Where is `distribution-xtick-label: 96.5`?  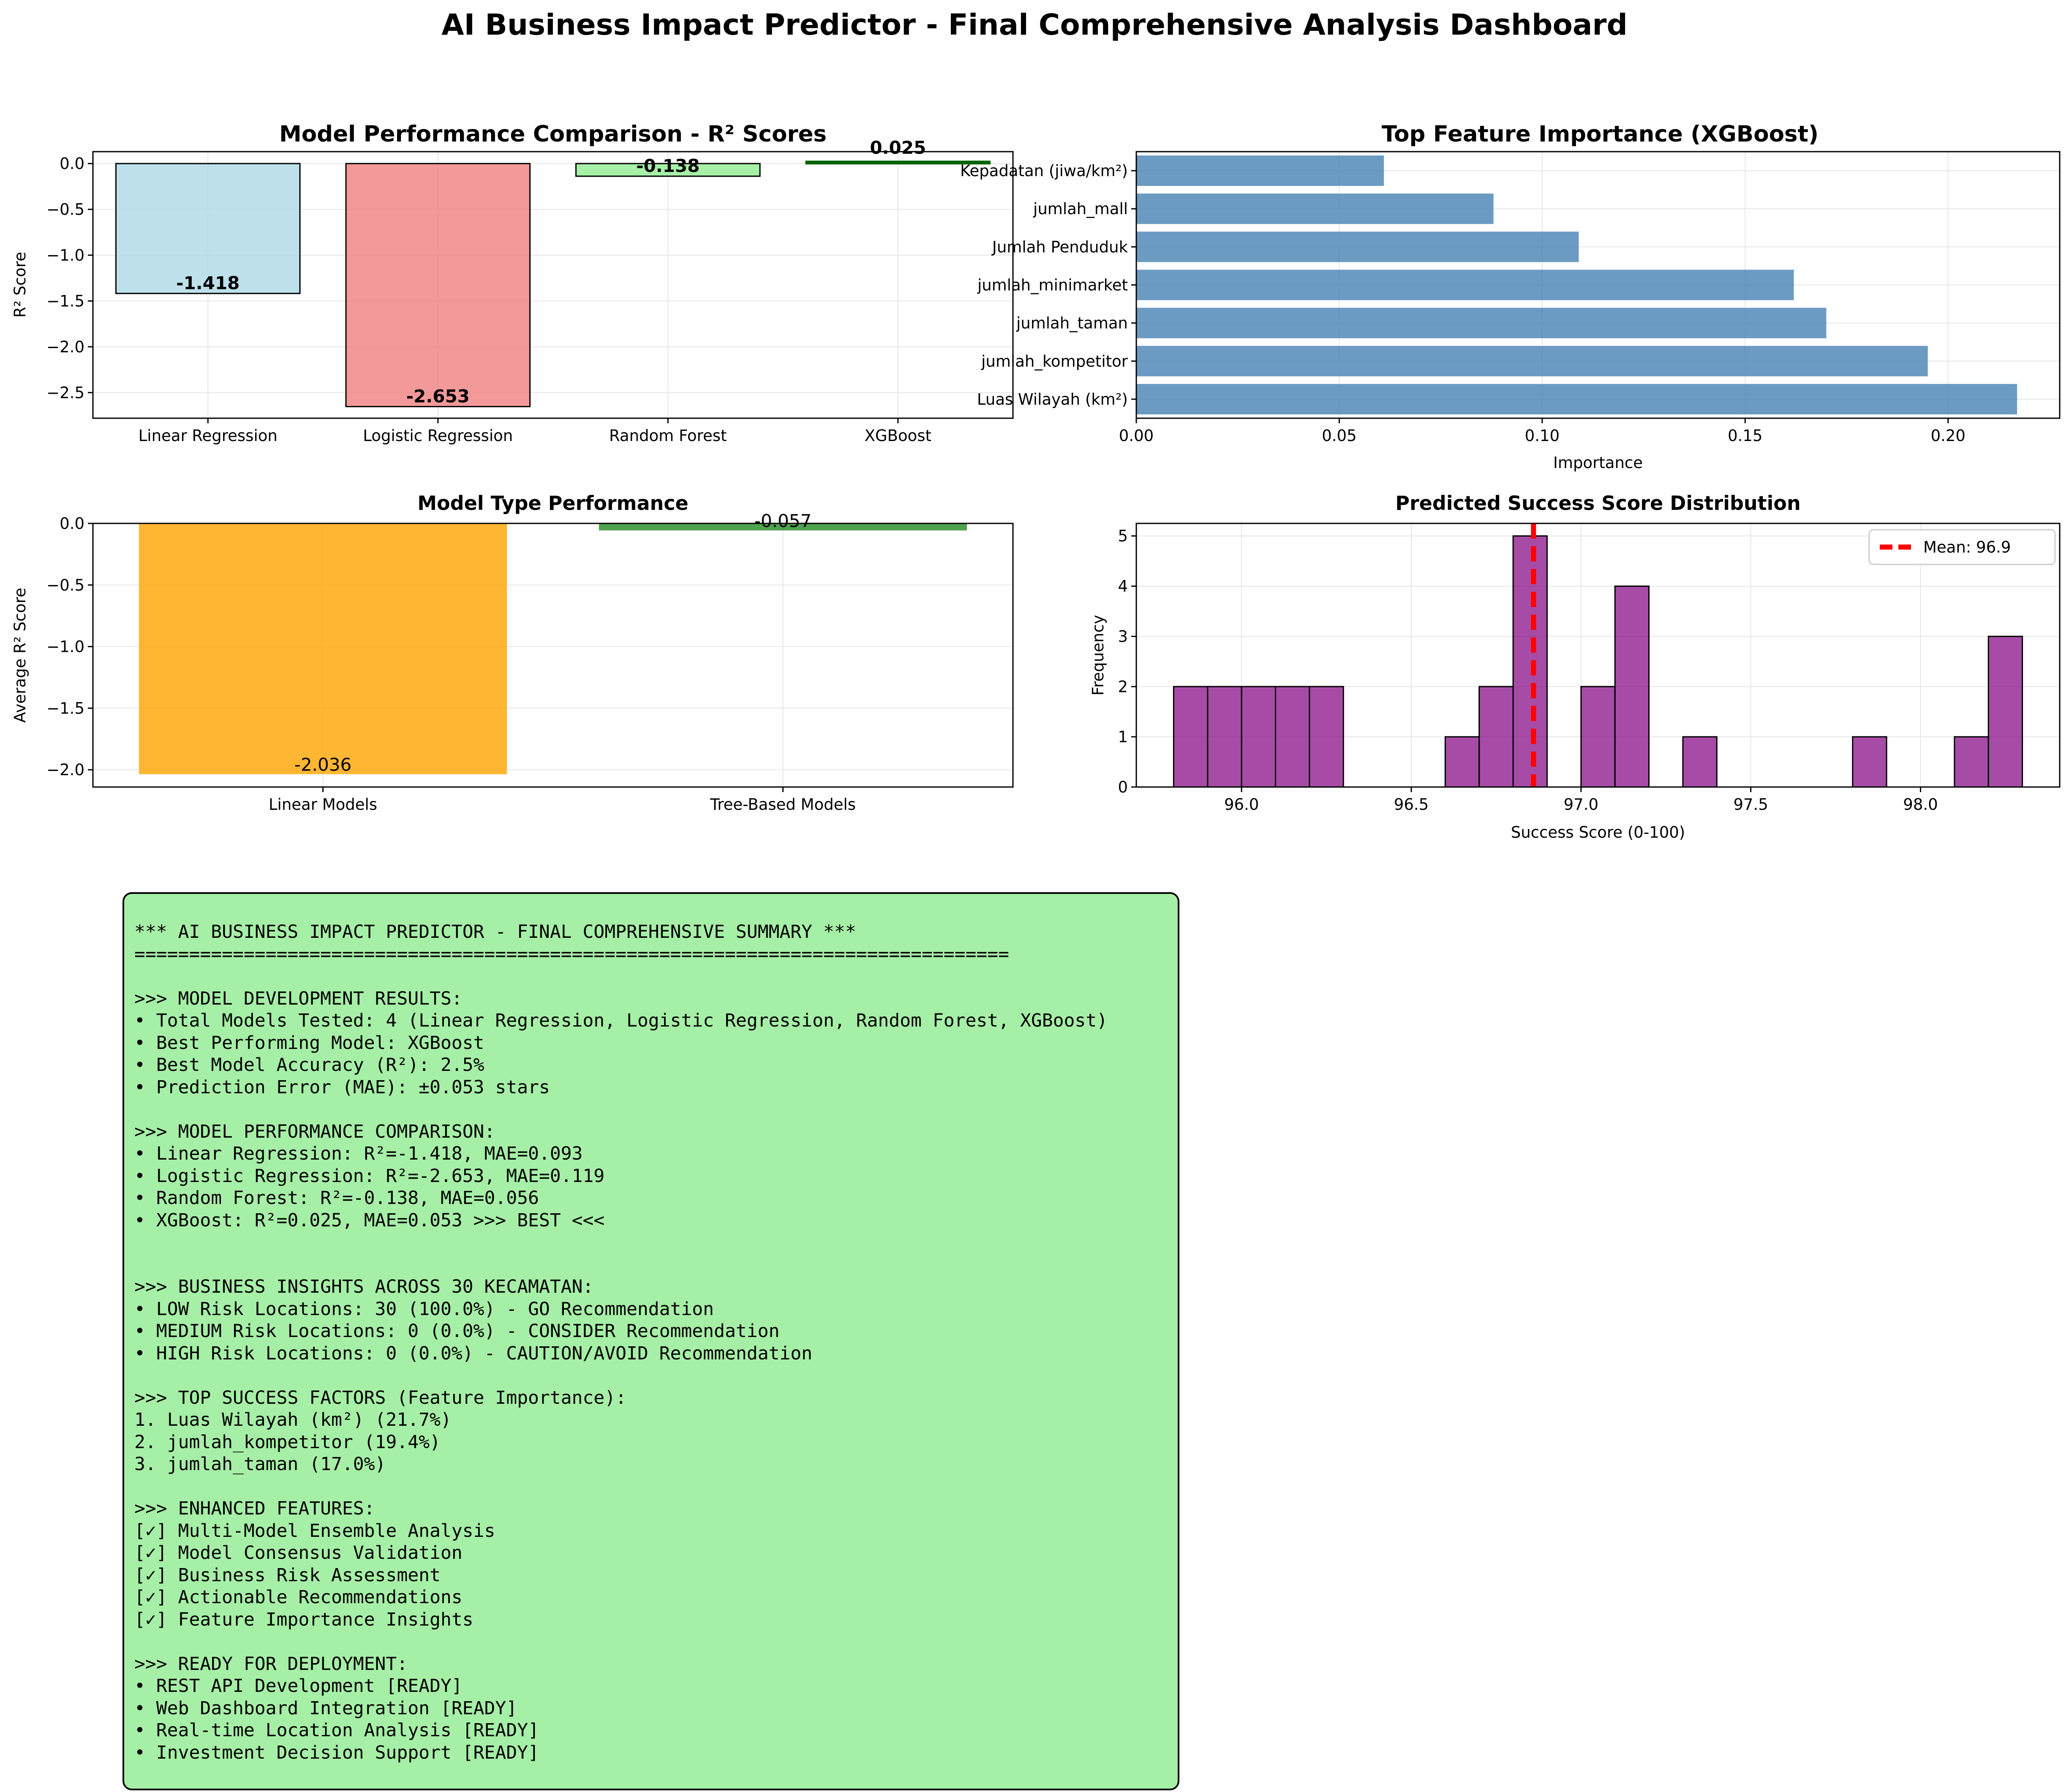
distribution-xtick-label: 96.5 is located at coordinates (1411, 804).